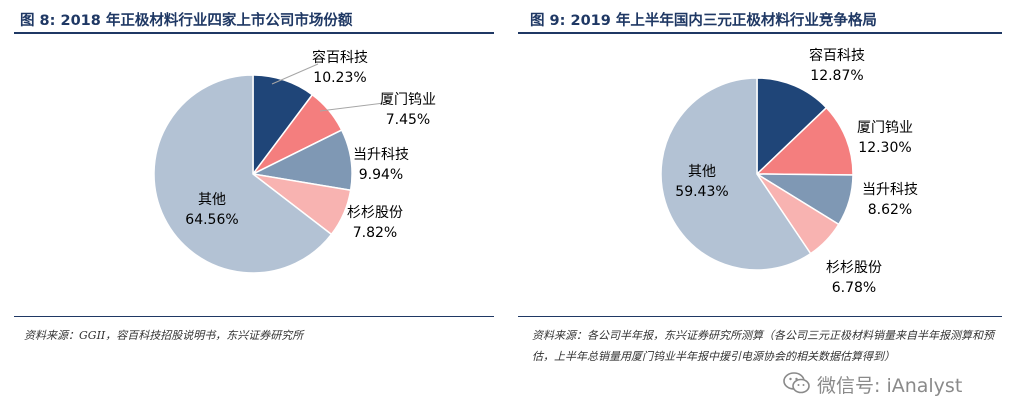  Describe the element at coordinates (186, 21) in the screenshot. I see `figure-8-title: 图 8: 2018 年正极材料行业四家上市公司市场份额` at that location.